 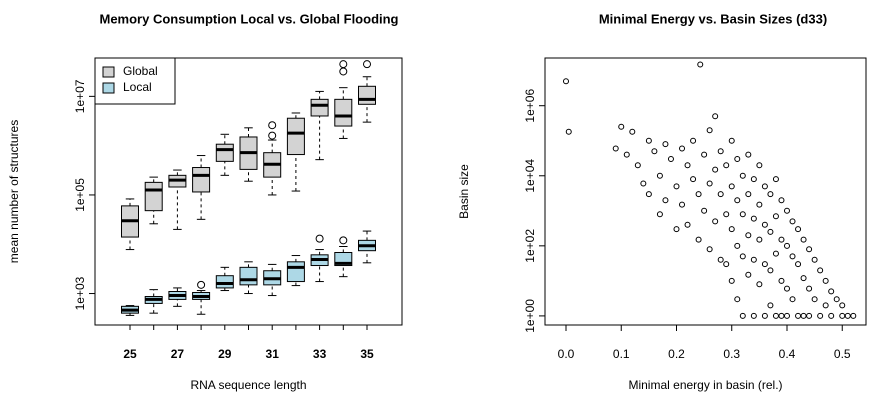 I want to click on x-tick-label: 35, so click(x=367, y=354).